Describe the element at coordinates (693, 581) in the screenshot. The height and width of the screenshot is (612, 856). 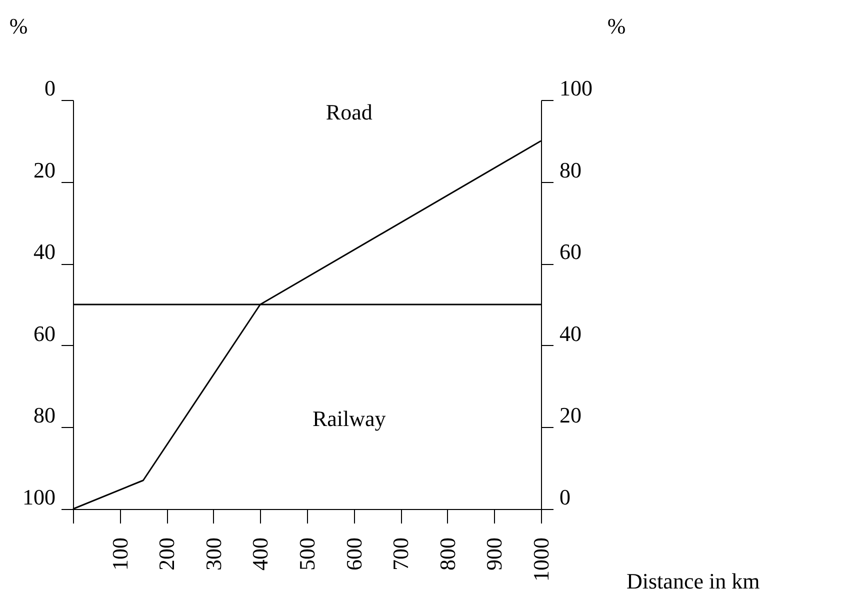
I see `x-axis-title: Distance in km` at that location.